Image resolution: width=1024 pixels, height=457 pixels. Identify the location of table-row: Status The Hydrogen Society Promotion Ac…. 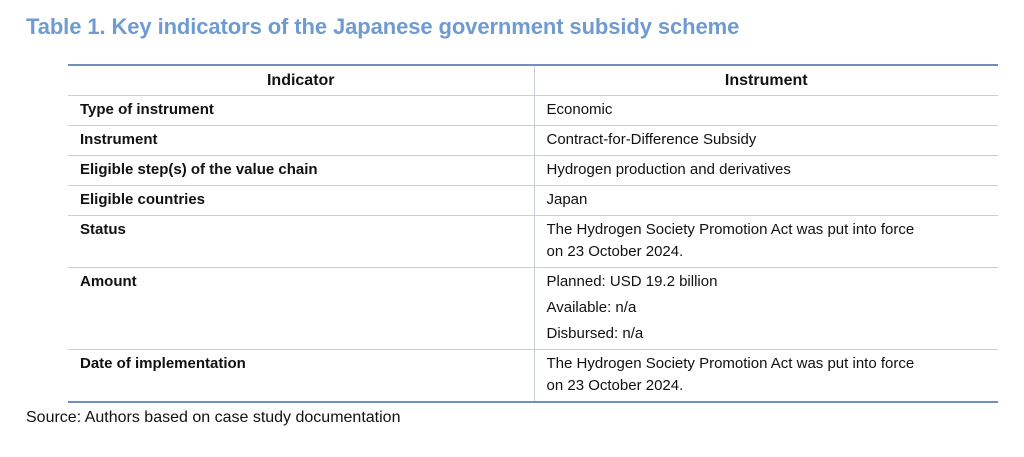
(533, 241).